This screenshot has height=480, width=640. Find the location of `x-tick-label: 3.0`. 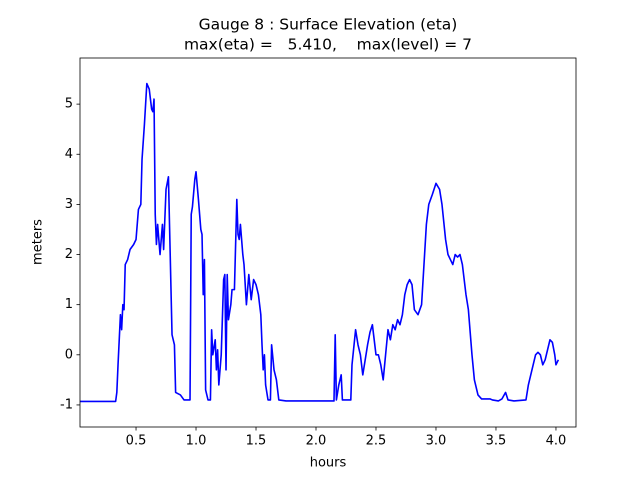

x-tick-label: 3.0 is located at coordinates (436, 441).